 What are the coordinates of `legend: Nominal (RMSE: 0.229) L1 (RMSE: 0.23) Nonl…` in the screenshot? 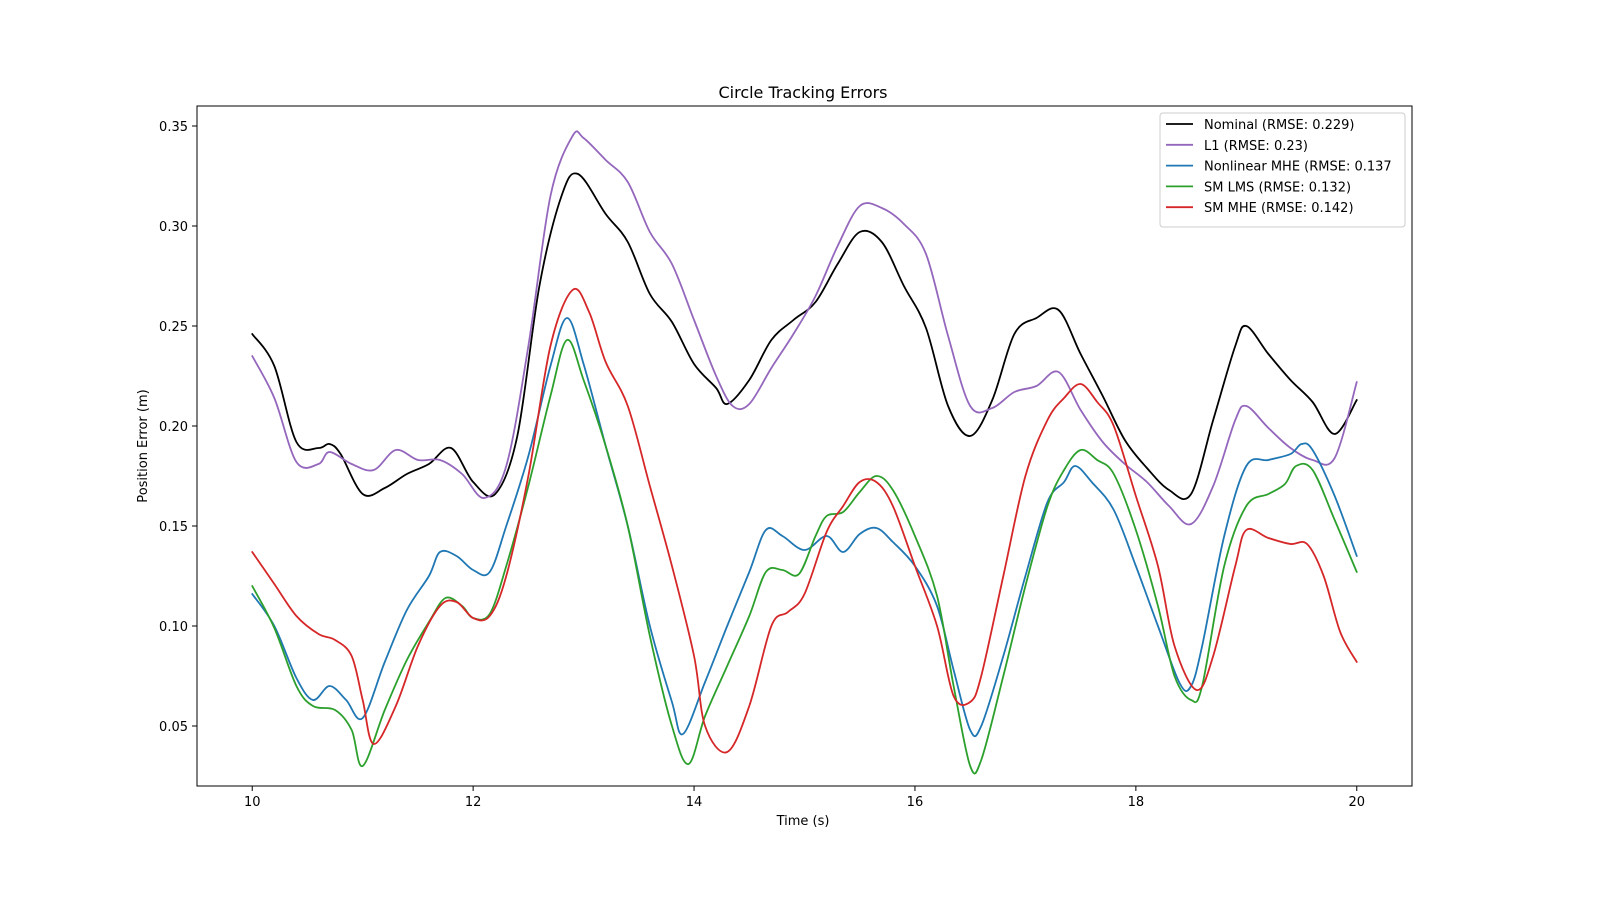 It's located at (1282, 170).